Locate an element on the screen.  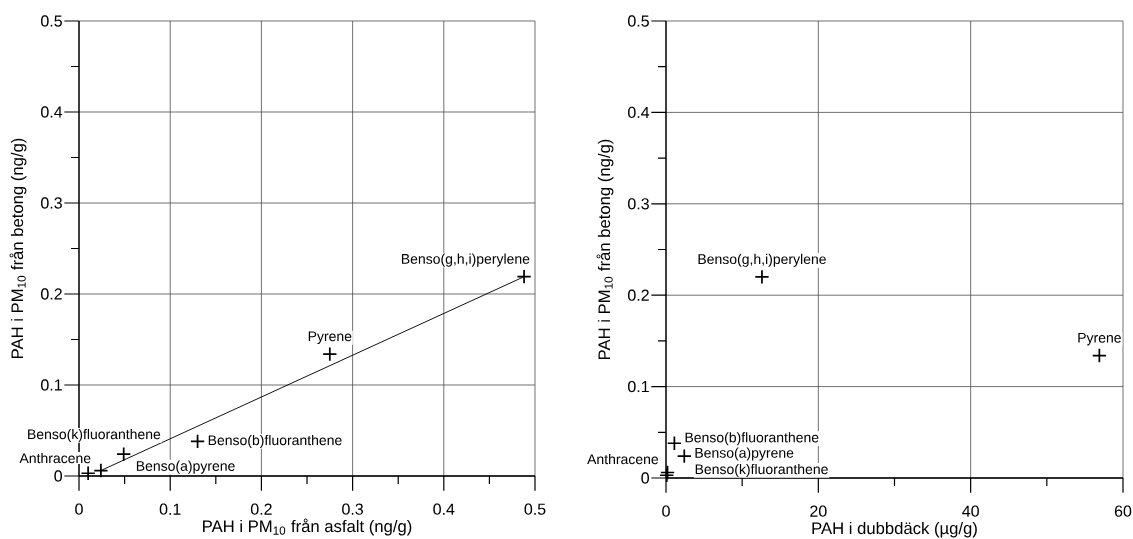
x-tick-label: 0.2 is located at coordinates (261, 509).